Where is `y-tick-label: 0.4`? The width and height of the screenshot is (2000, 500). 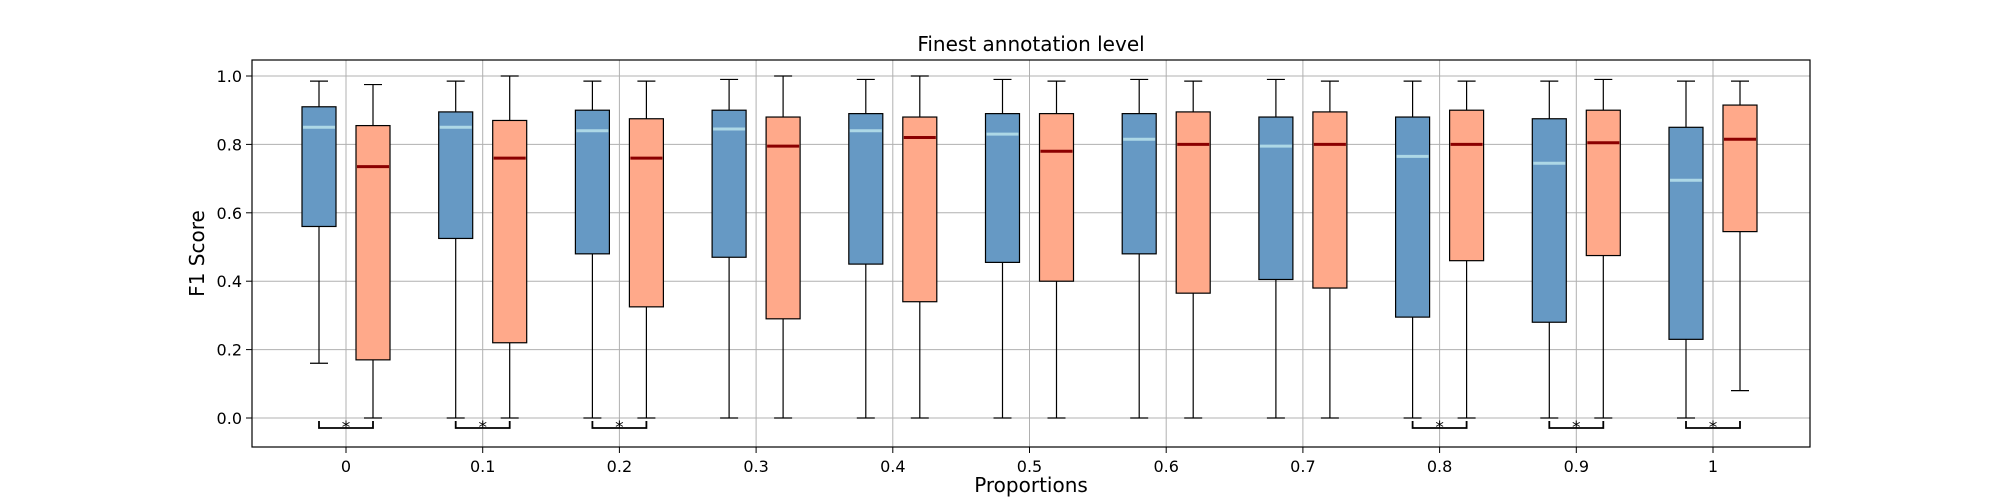 y-tick-label: 0.4 is located at coordinates (229, 281).